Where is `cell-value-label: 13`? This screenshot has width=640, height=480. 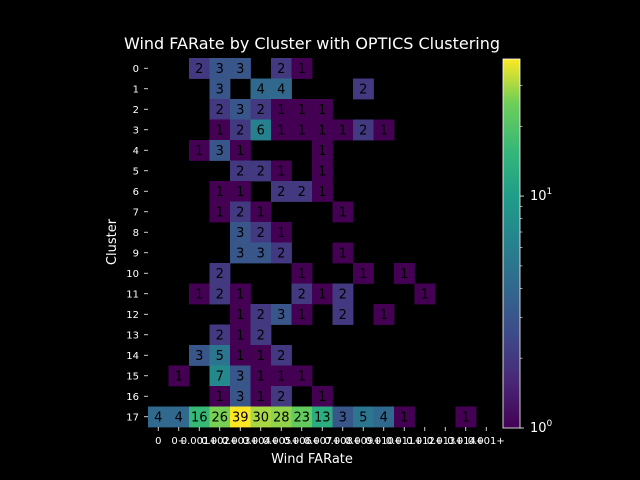 cell-value-label: 13 is located at coordinates (322, 417).